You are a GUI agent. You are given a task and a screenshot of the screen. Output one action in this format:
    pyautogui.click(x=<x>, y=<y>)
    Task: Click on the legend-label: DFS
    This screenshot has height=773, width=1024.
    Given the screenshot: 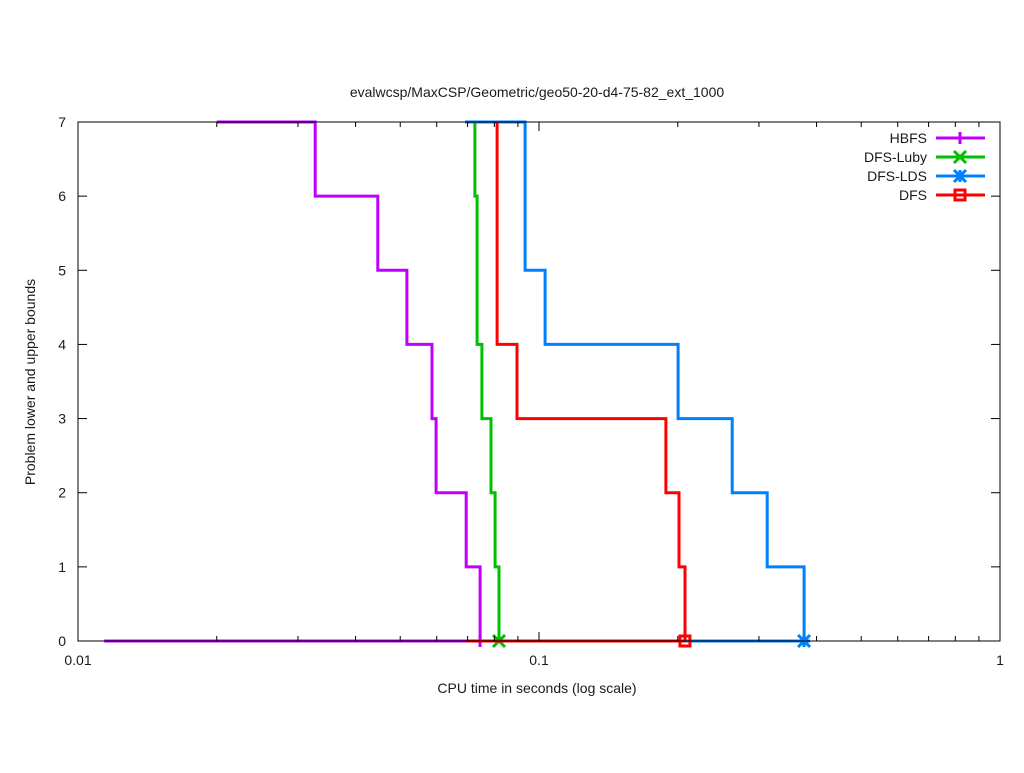 What is the action you would take?
    pyautogui.click(x=913, y=195)
    